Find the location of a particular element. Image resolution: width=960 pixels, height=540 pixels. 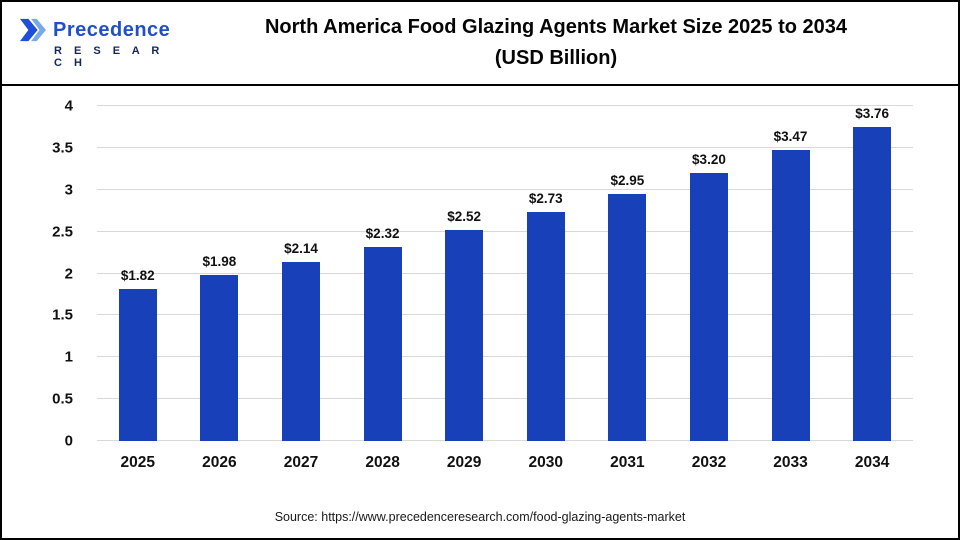

bar-column: $1.82 is located at coordinates (138, 273).